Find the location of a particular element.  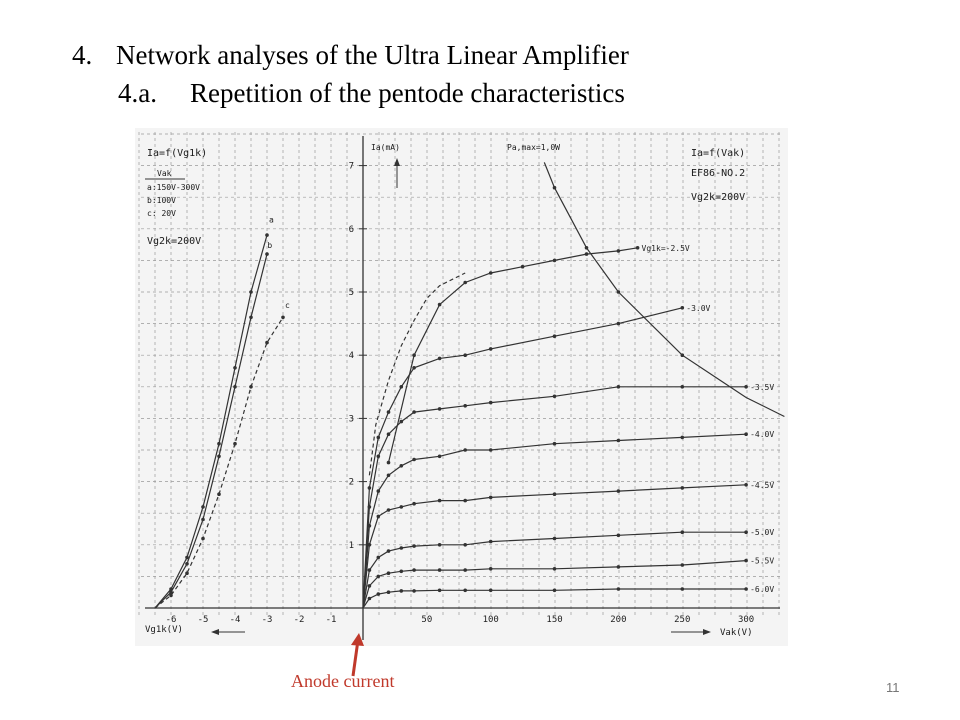

pmax-label: Pa,max=1,0W is located at coordinates (533, 147).